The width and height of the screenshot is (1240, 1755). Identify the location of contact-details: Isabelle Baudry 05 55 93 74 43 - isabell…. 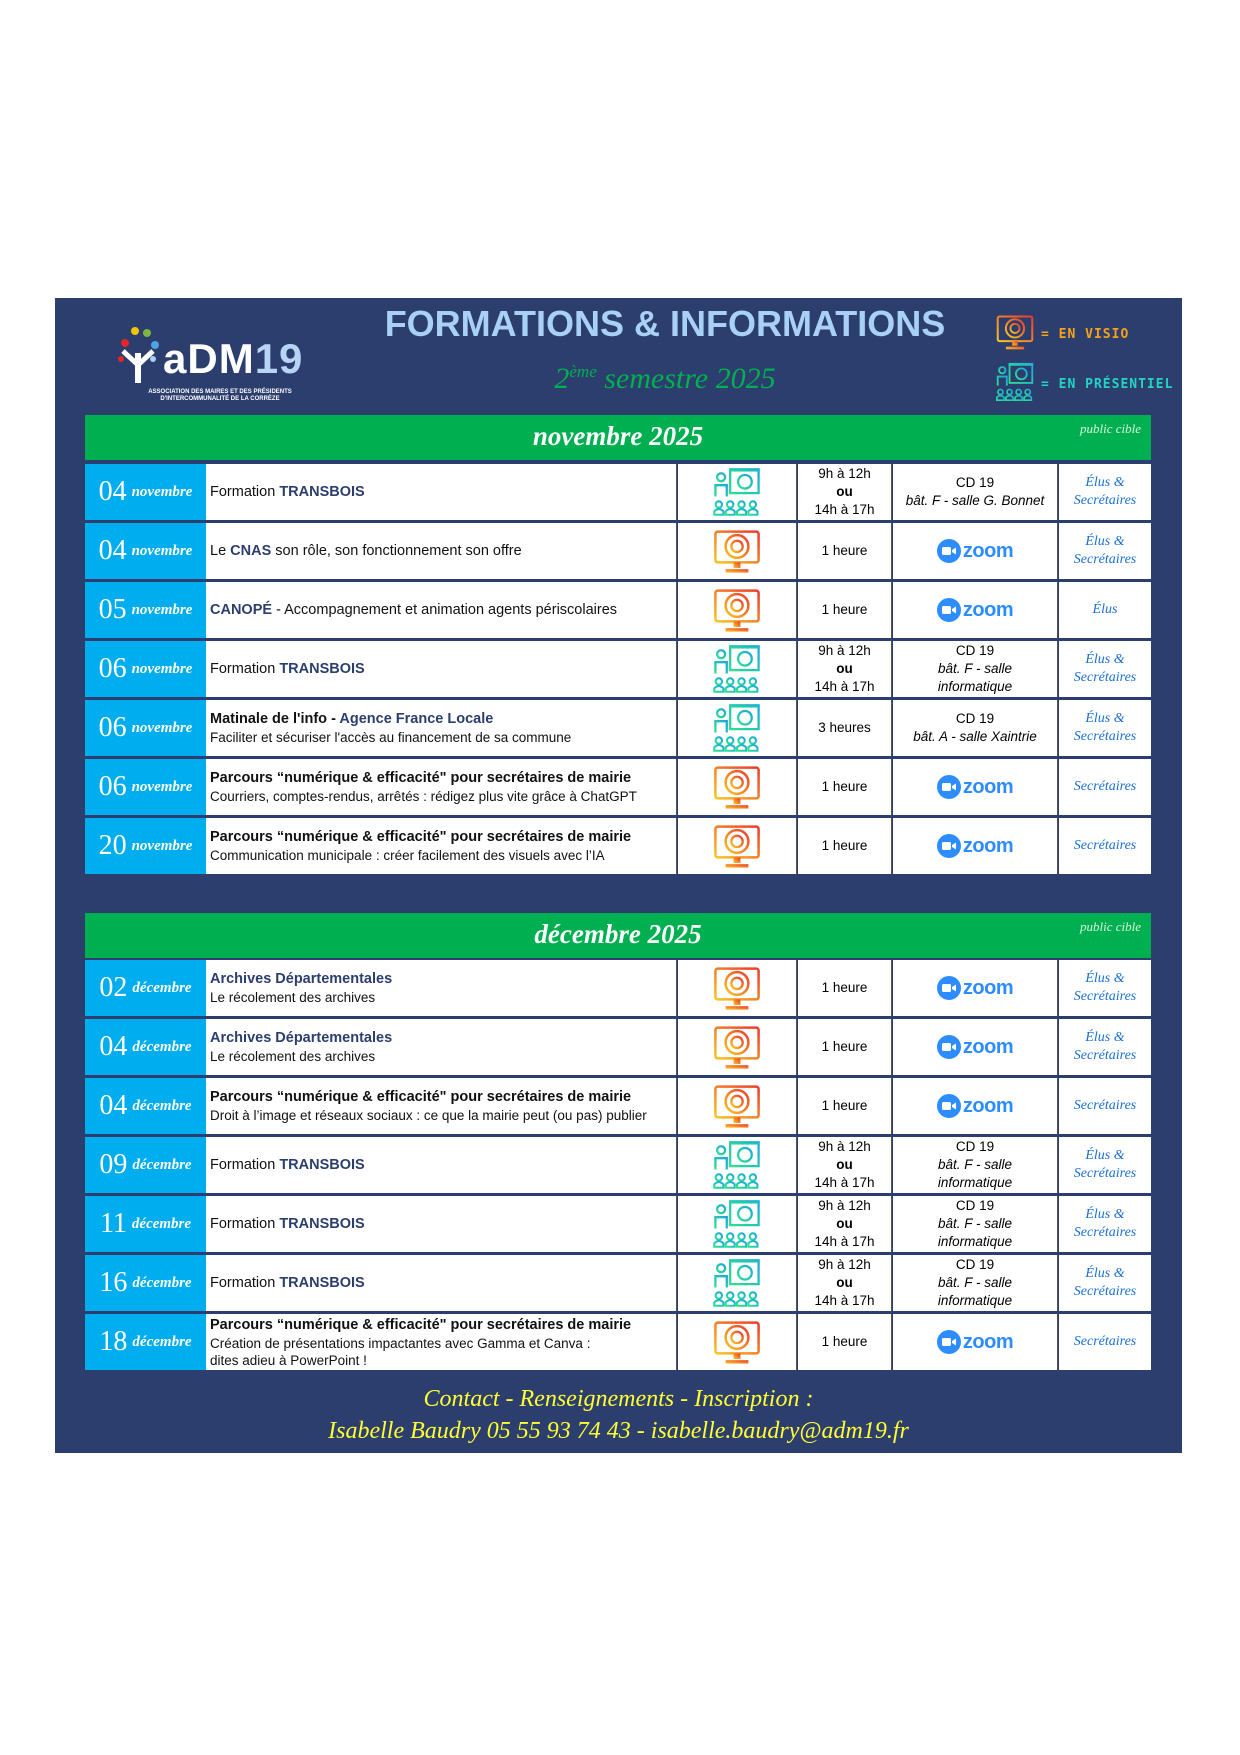
(618, 1431).